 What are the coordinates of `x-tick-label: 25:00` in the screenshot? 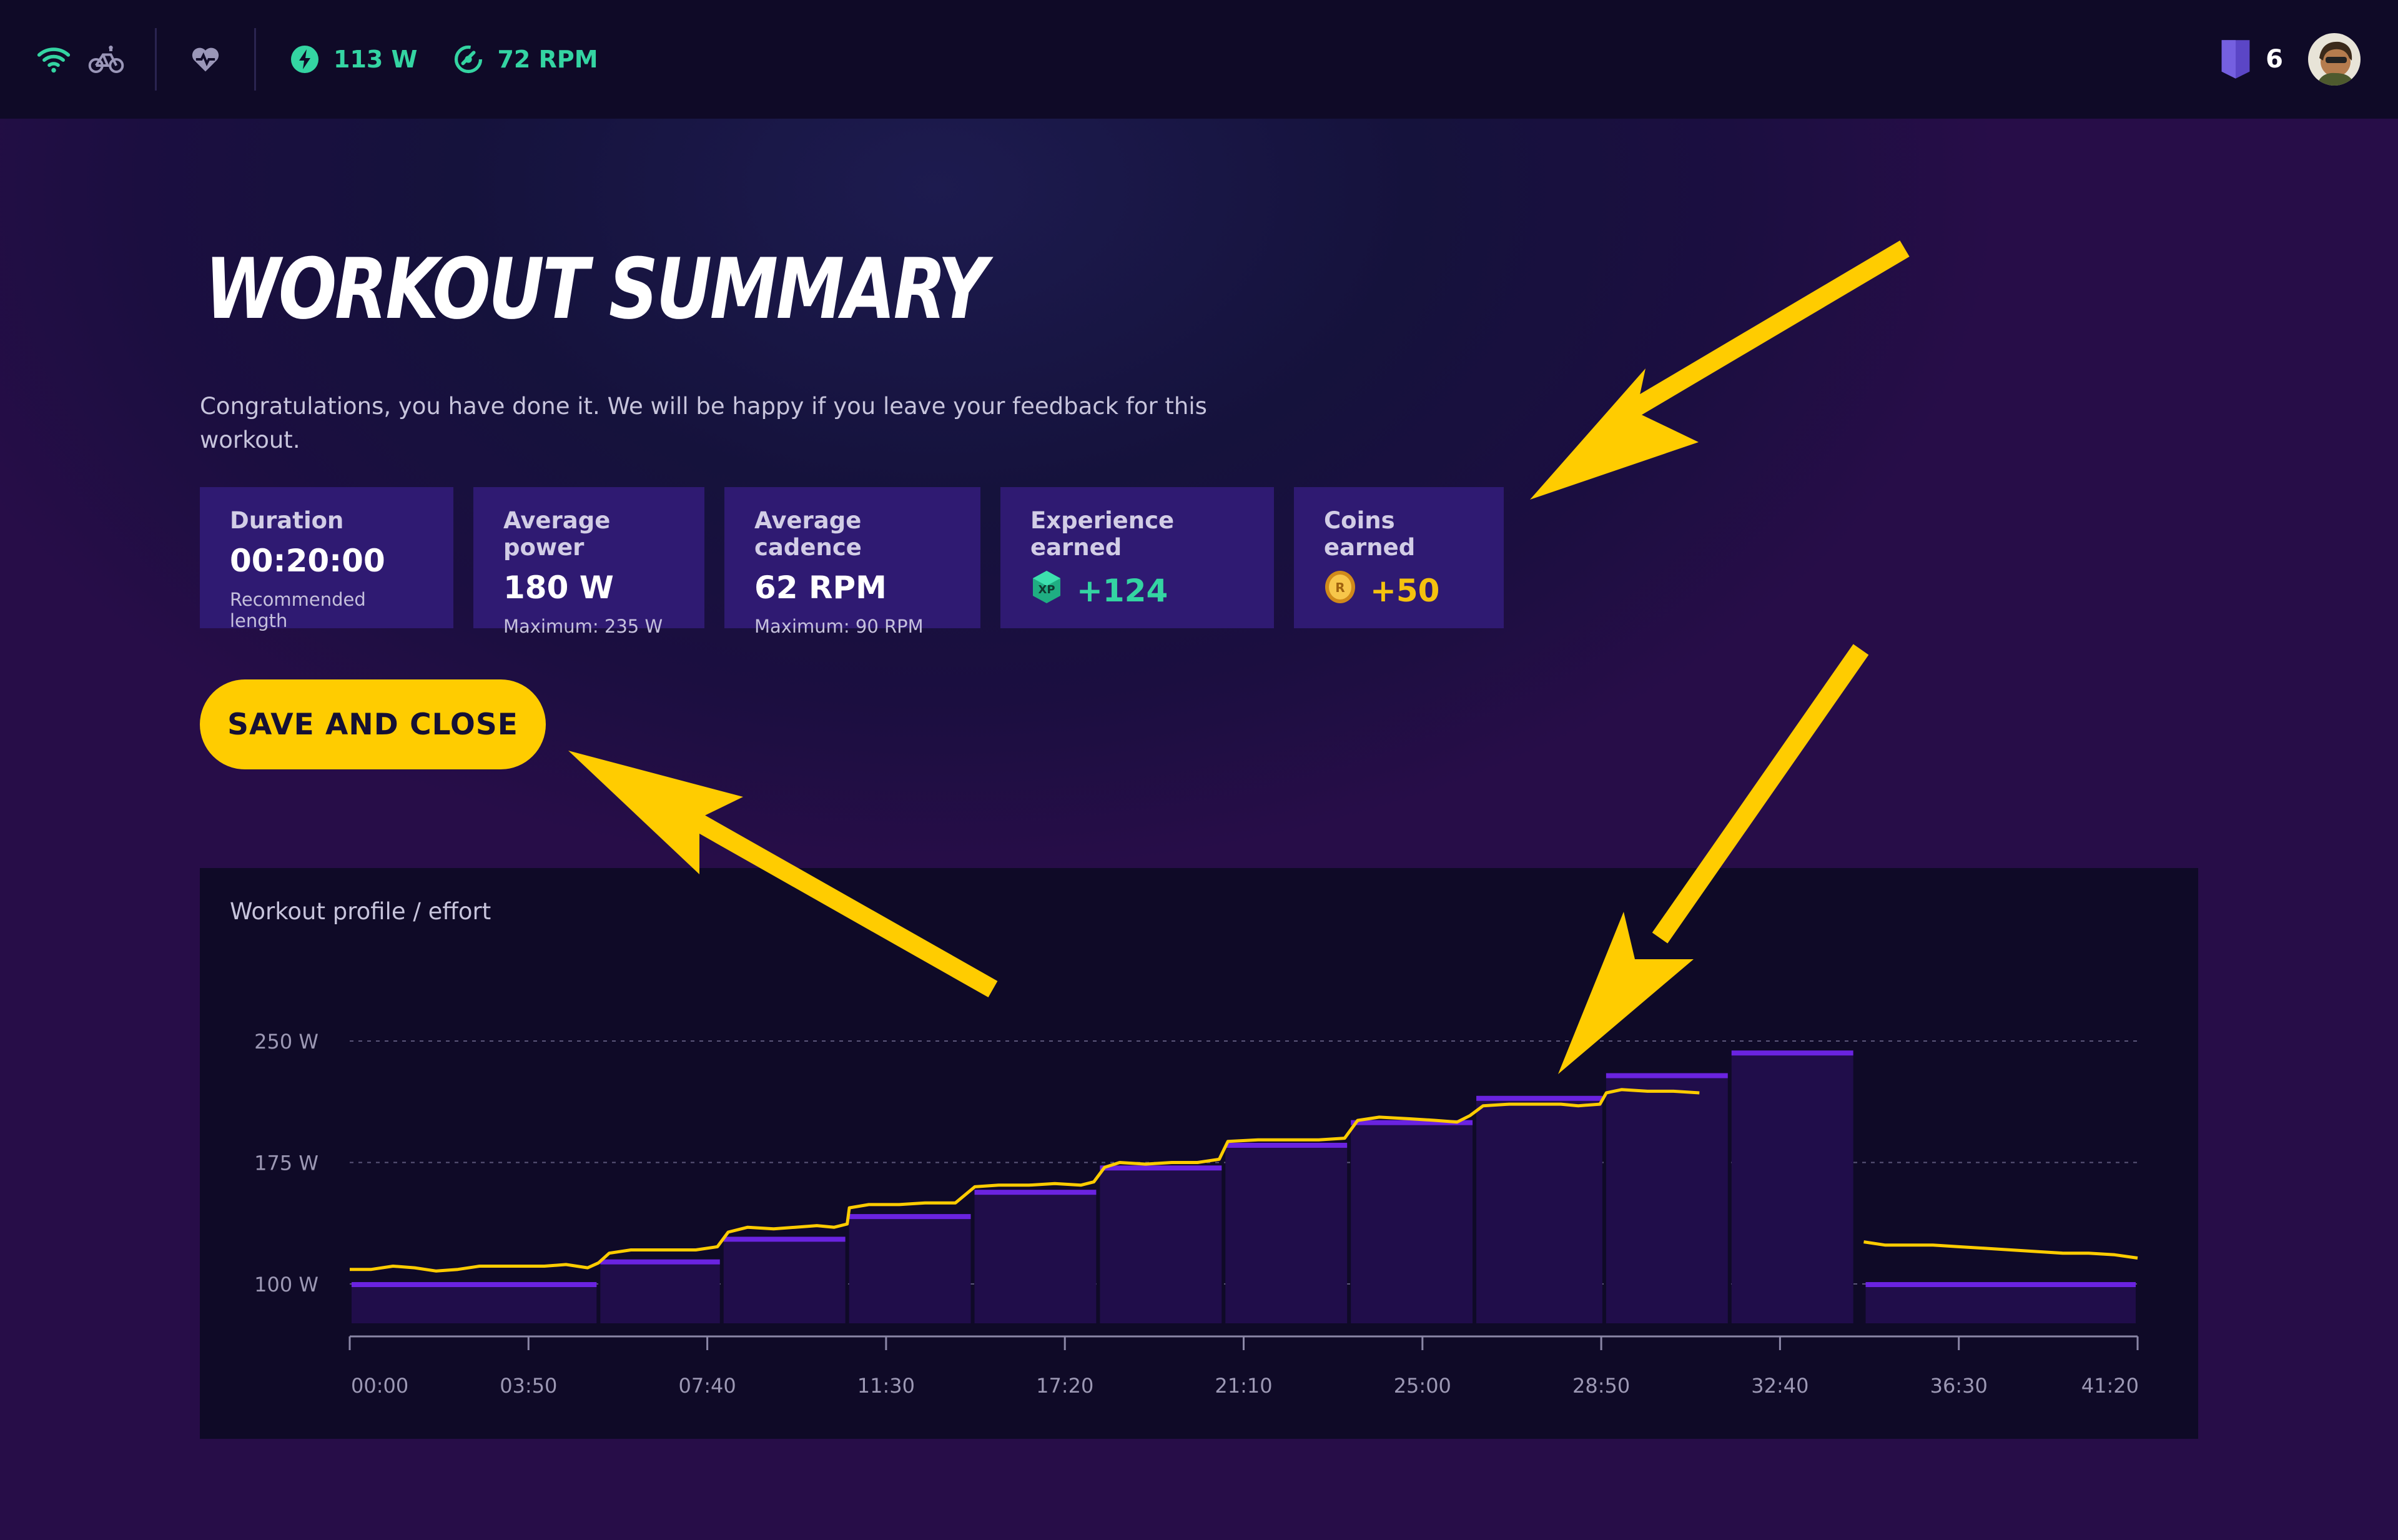 It's located at (1422, 1386).